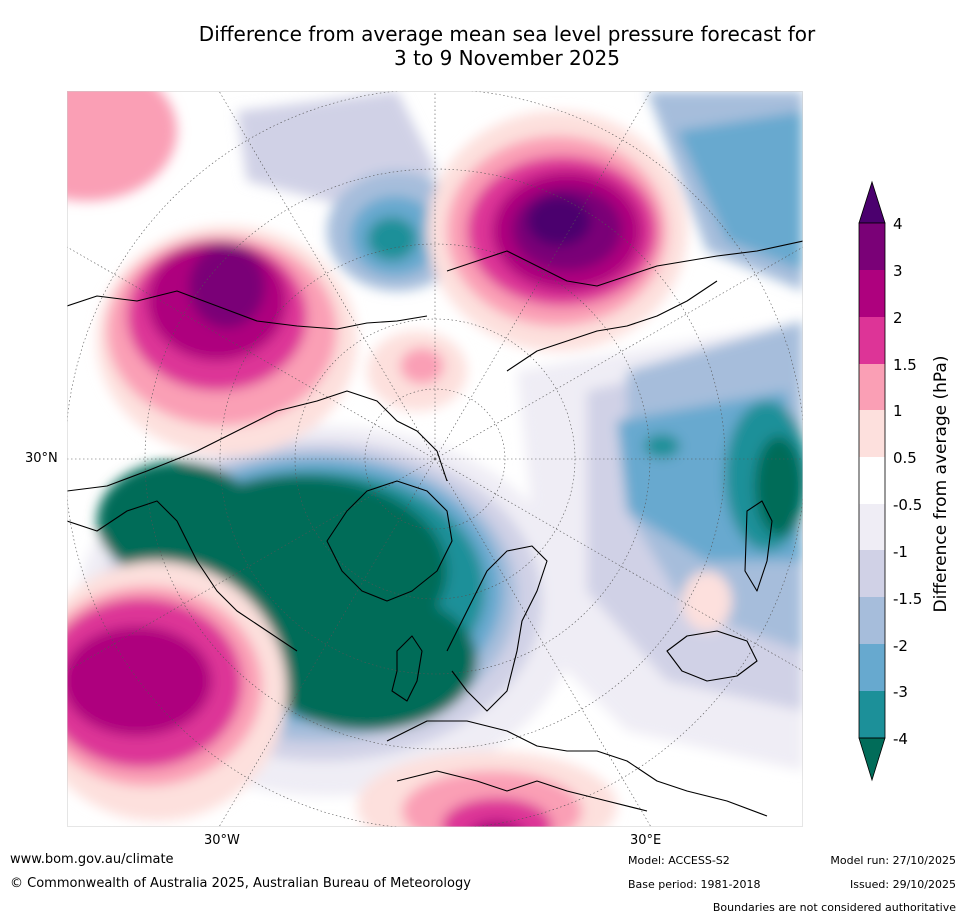 This screenshot has width=965, height=919. I want to click on colorbar-title: Difference from average (hPa), so click(941, 484).